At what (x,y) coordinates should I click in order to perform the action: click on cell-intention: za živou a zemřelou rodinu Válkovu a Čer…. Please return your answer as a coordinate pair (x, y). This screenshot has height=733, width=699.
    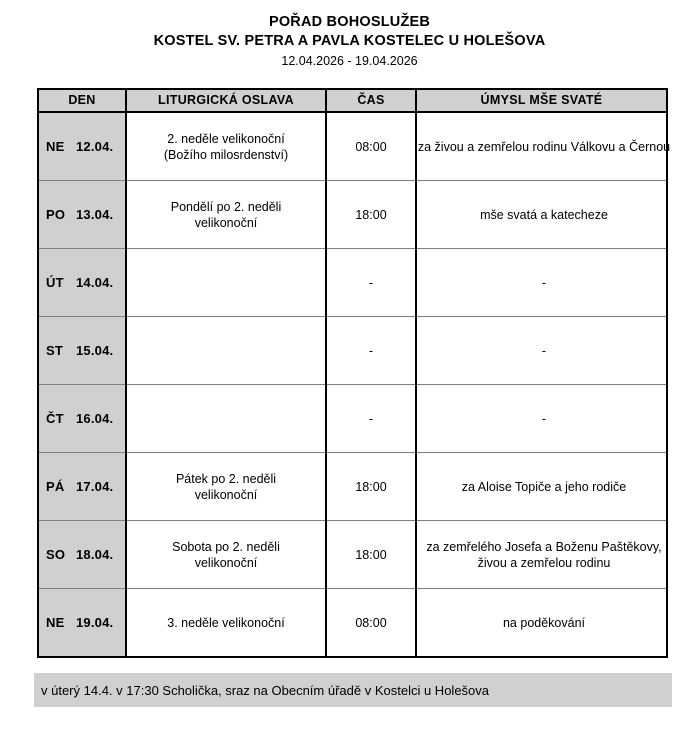
    Looking at the image, I should click on (543, 146).